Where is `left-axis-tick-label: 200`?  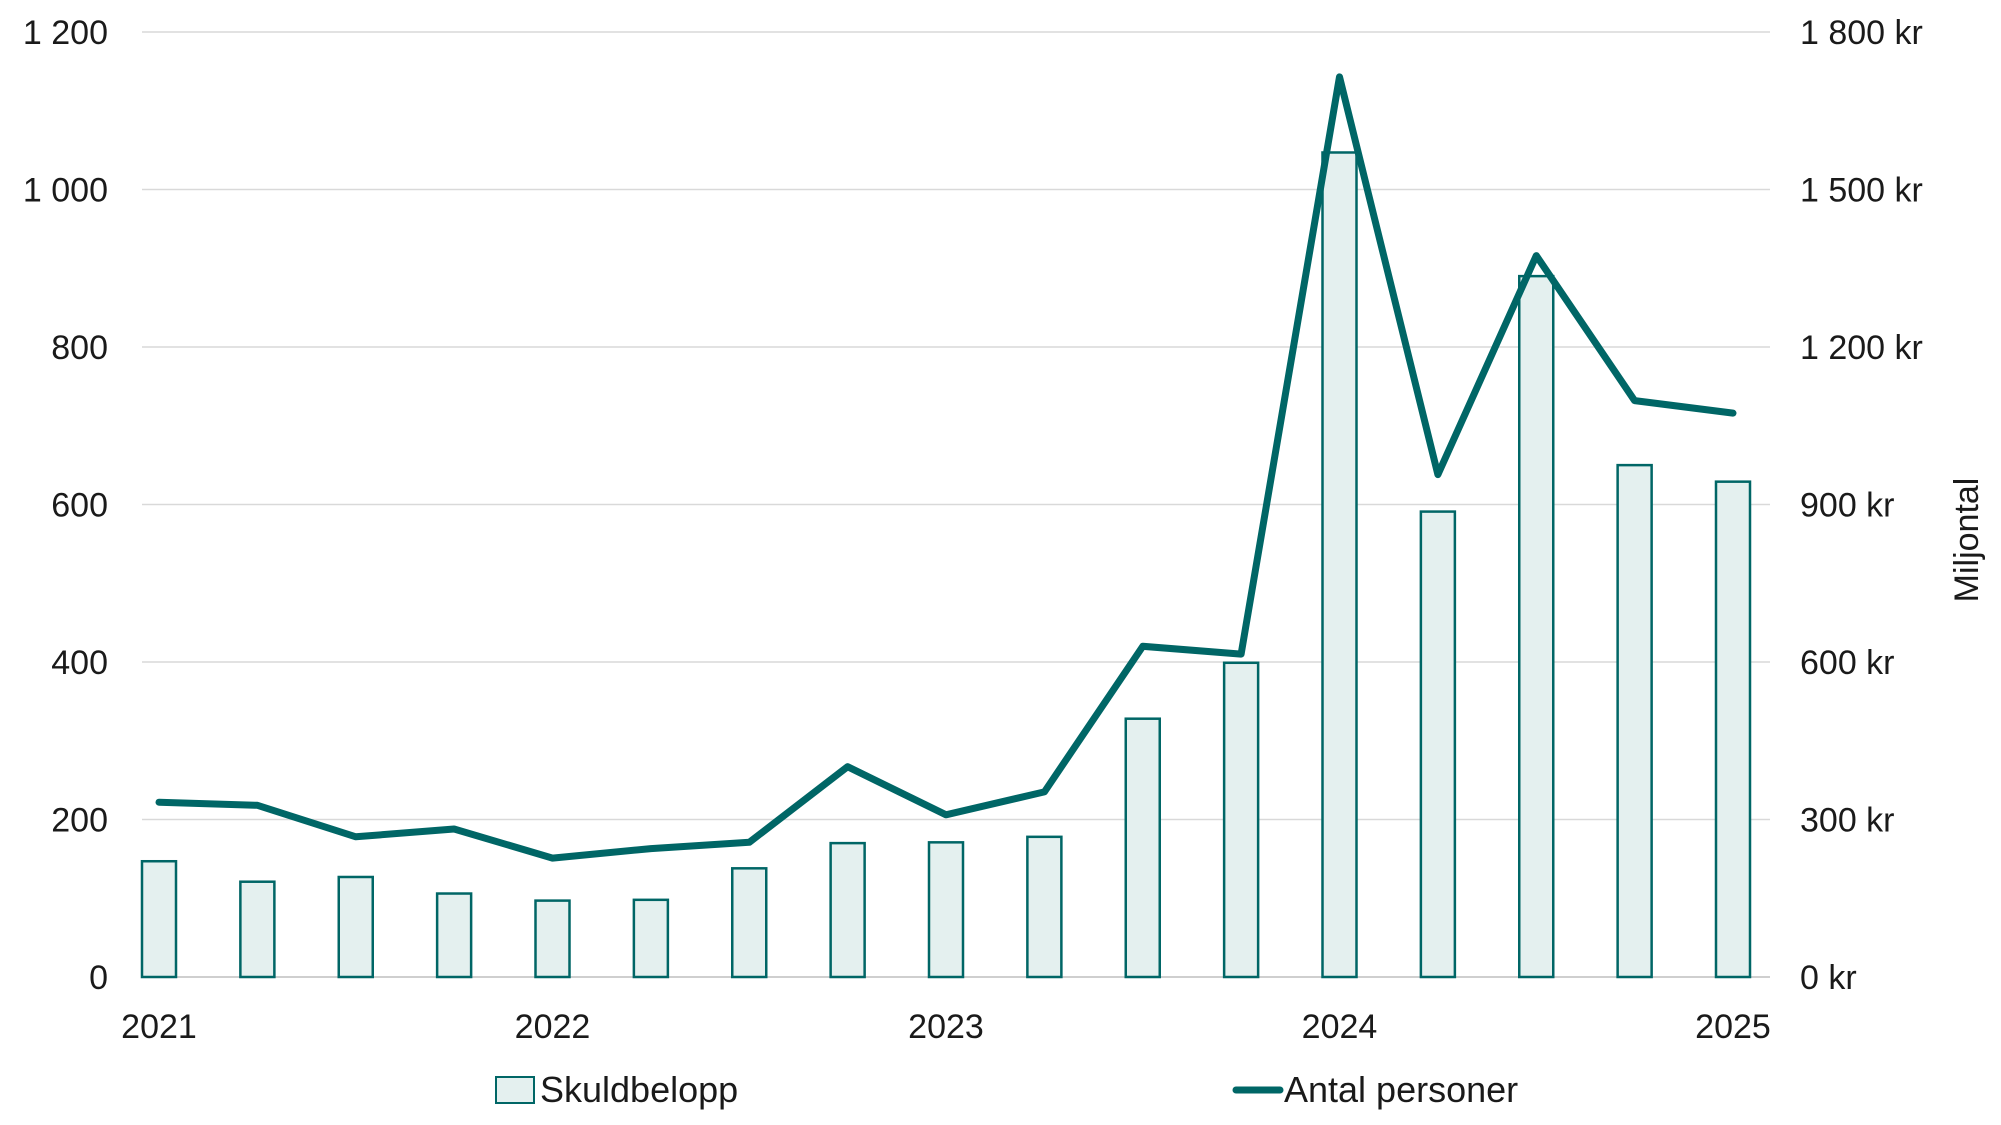
left-axis-tick-label: 200 is located at coordinates (79, 821).